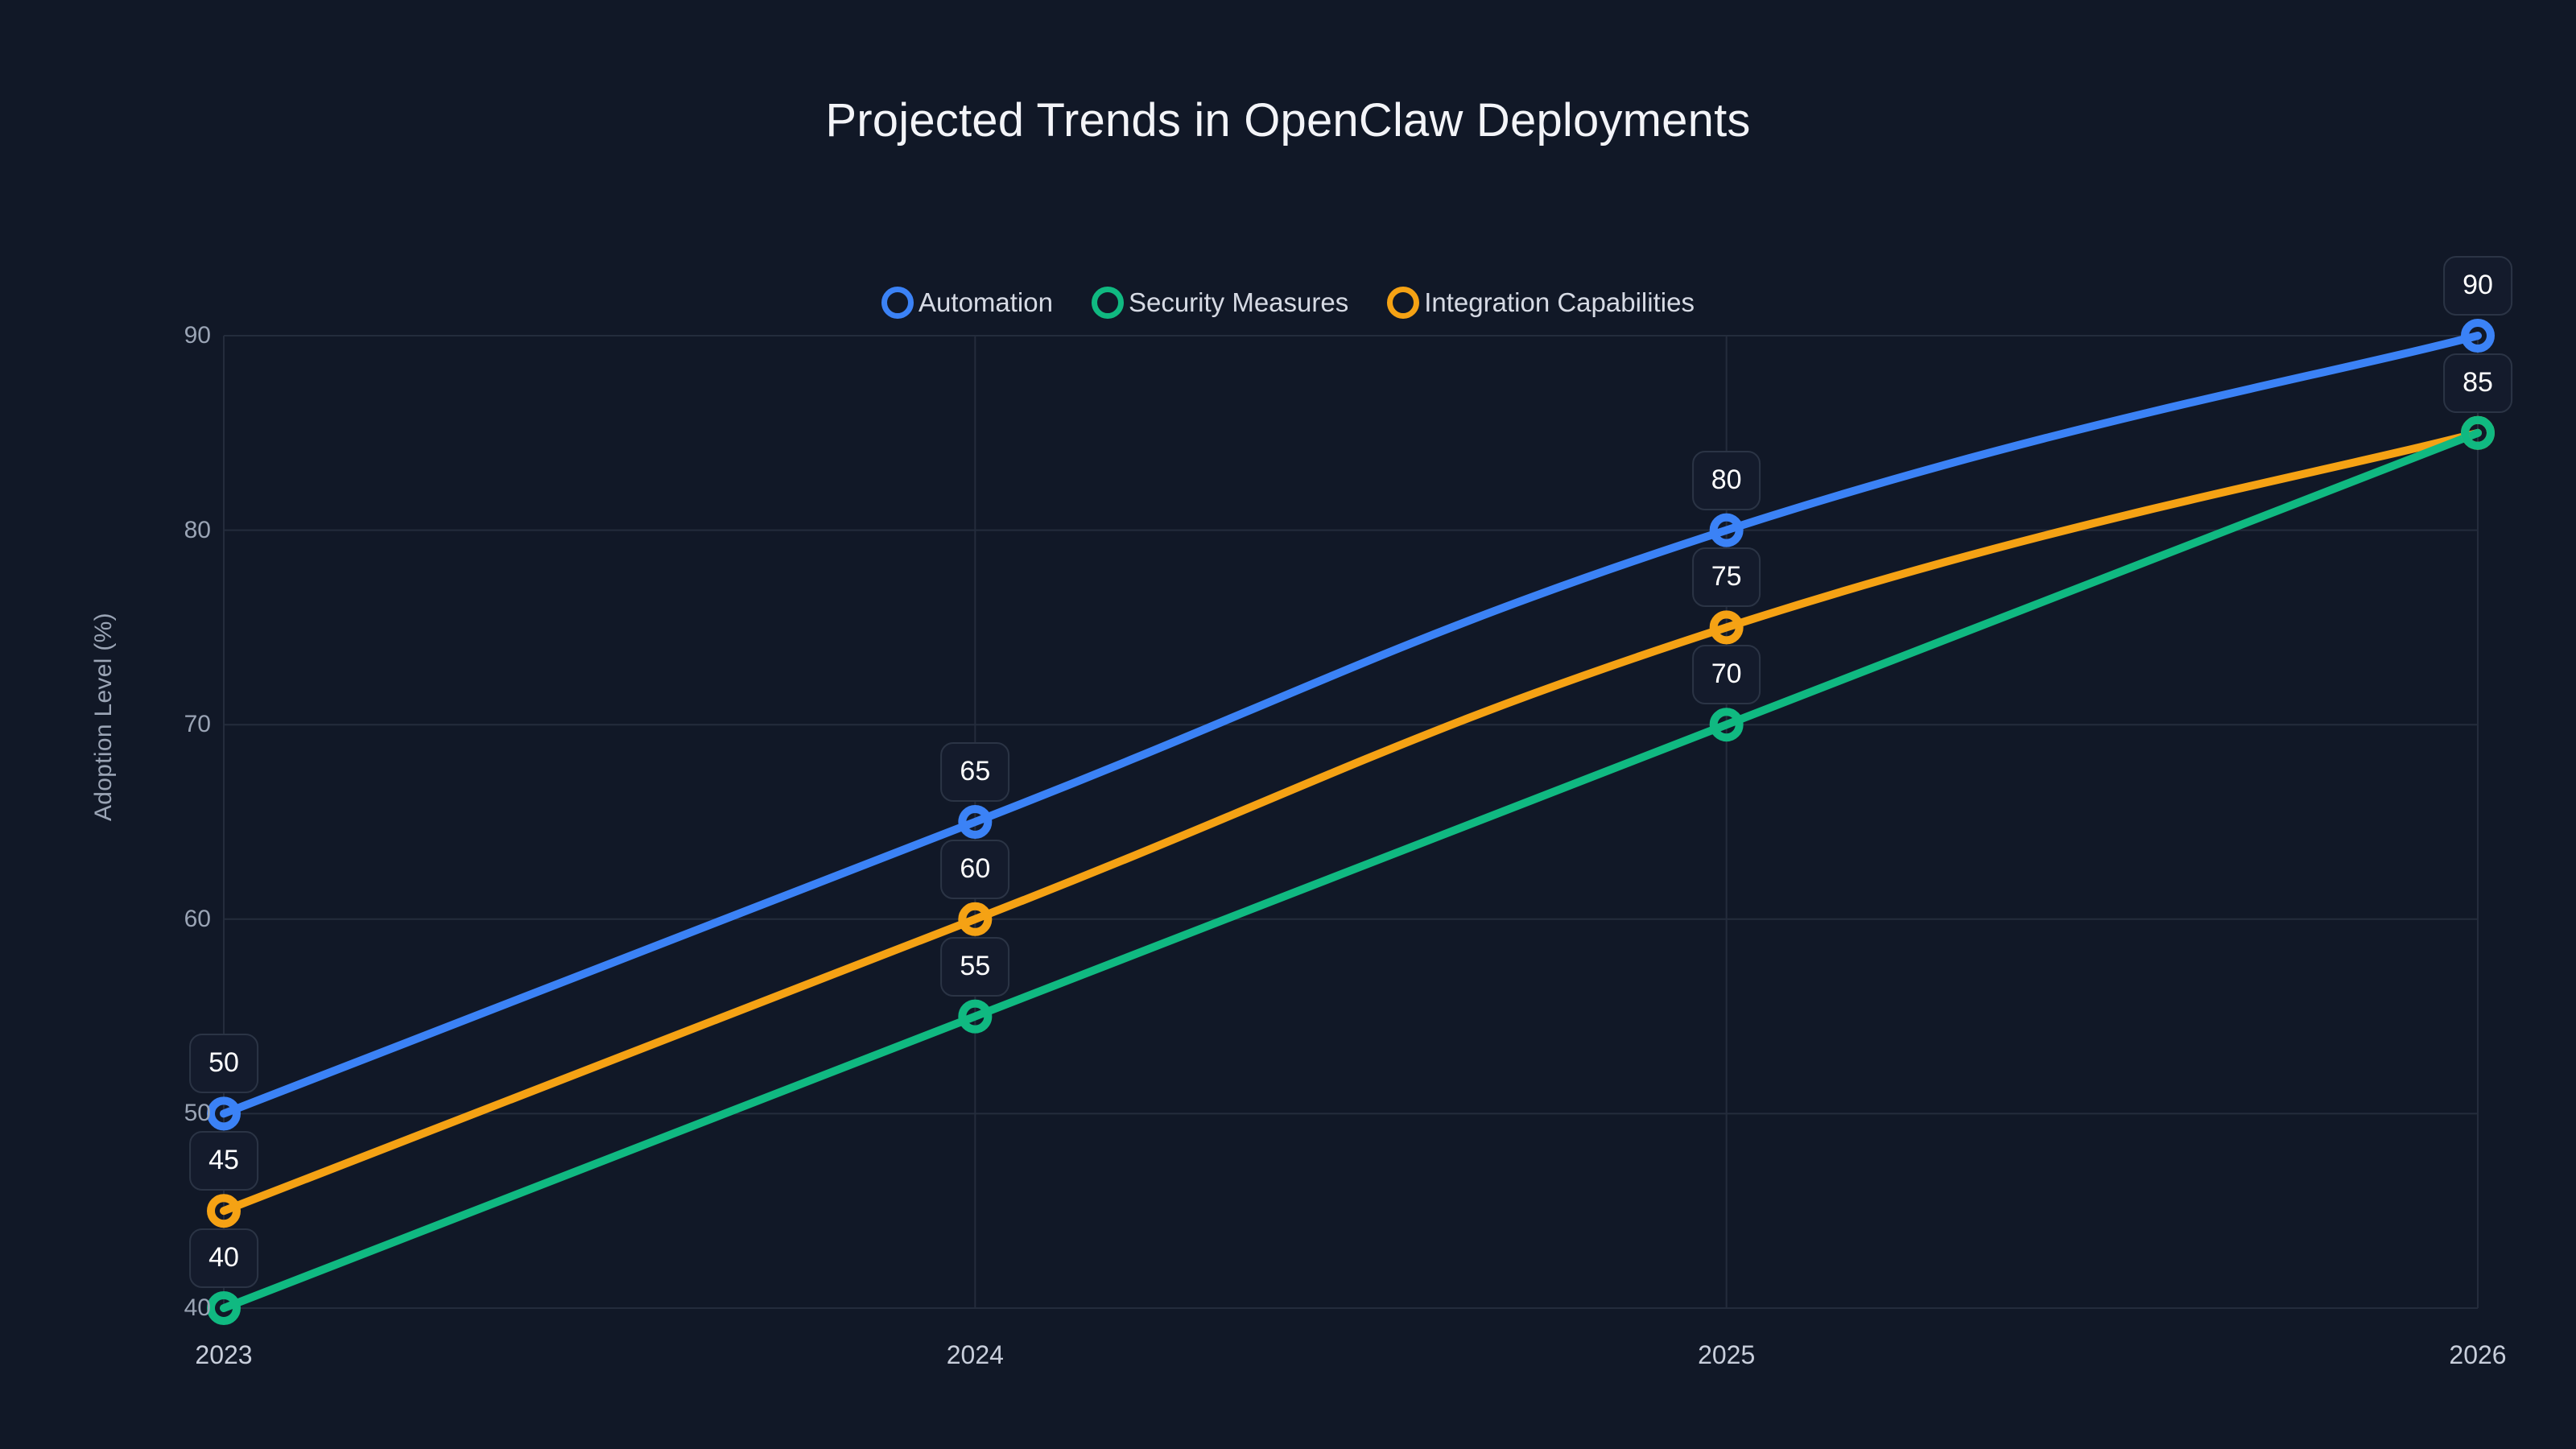 The width and height of the screenshot is (2576, 1449). What do you see at coordinates (2477, 286) in the screenshot?
I see `data-point-label: 90` at bounding box center [2477, 286].